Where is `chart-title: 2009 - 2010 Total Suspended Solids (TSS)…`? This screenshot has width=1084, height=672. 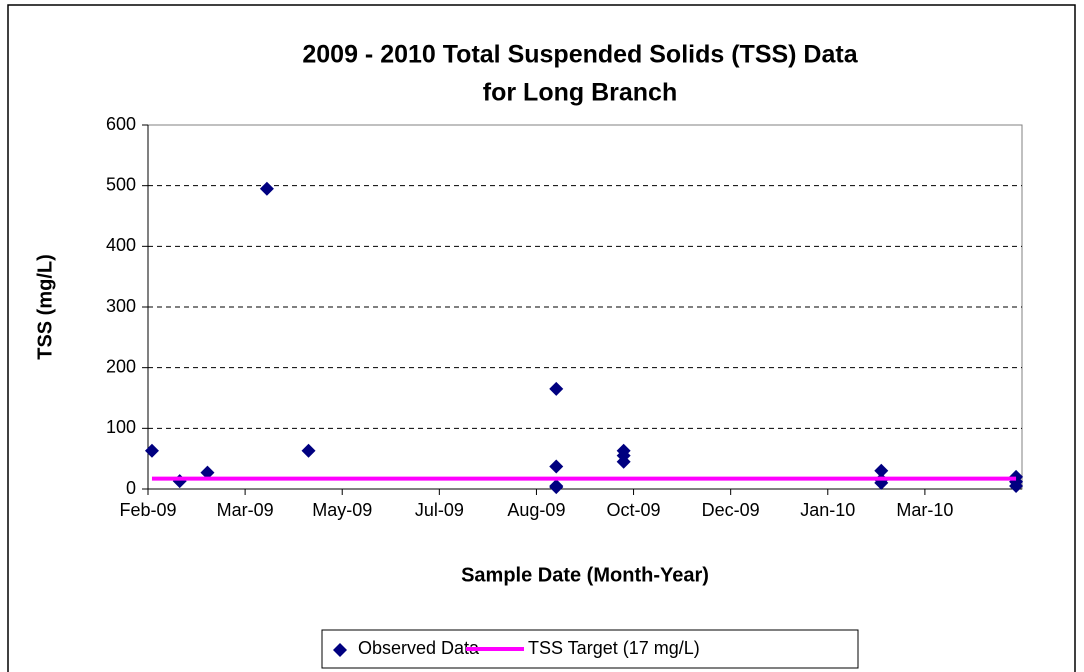
chart-title: 2009 - 2010 Total Suspended Solids (TSS)… is located at coordinates (580, 55).